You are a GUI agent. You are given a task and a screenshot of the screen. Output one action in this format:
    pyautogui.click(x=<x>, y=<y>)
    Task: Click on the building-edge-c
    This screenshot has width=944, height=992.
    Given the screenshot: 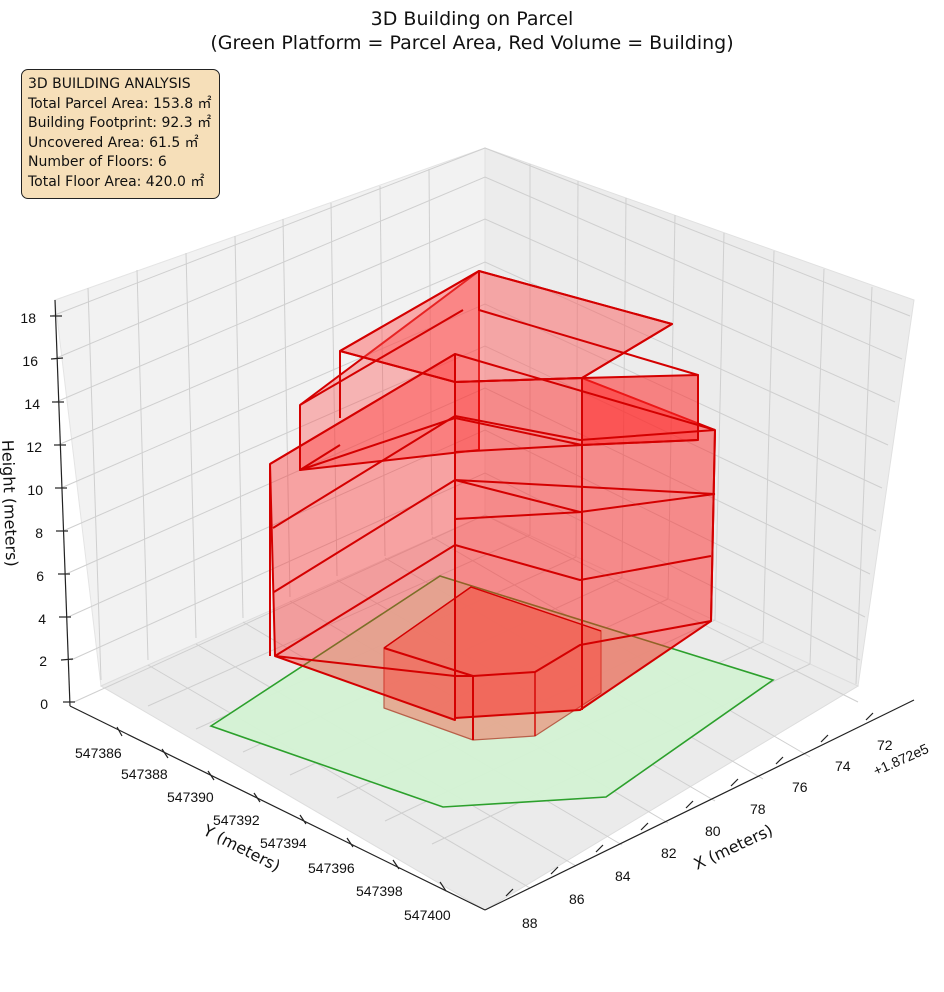 What is the action you would take?
    pyautogui.click(x=381, y=357)
    